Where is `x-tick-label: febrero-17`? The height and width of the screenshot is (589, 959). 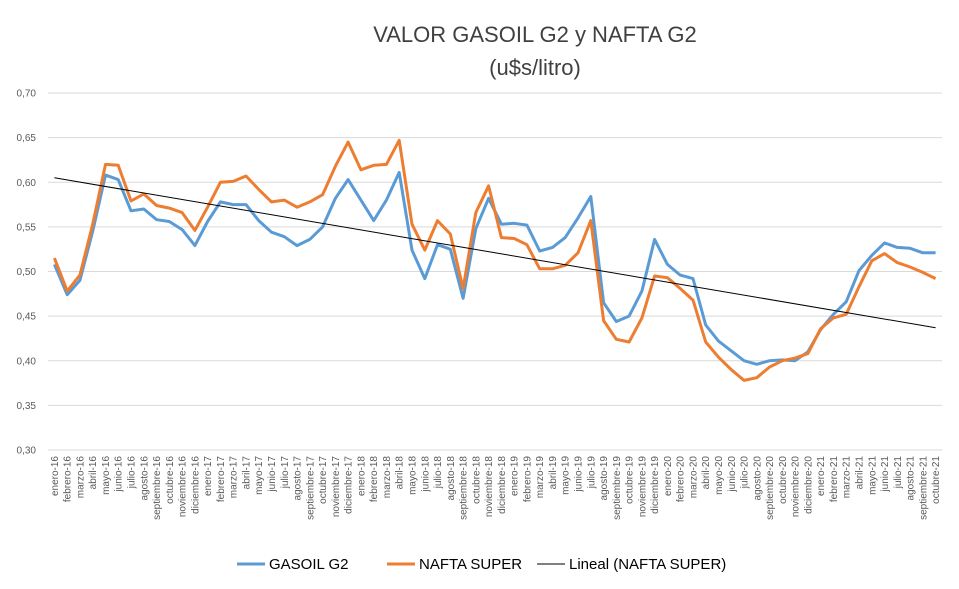
x-tick-label: febrero-17 is located at coordinates (221, 479).